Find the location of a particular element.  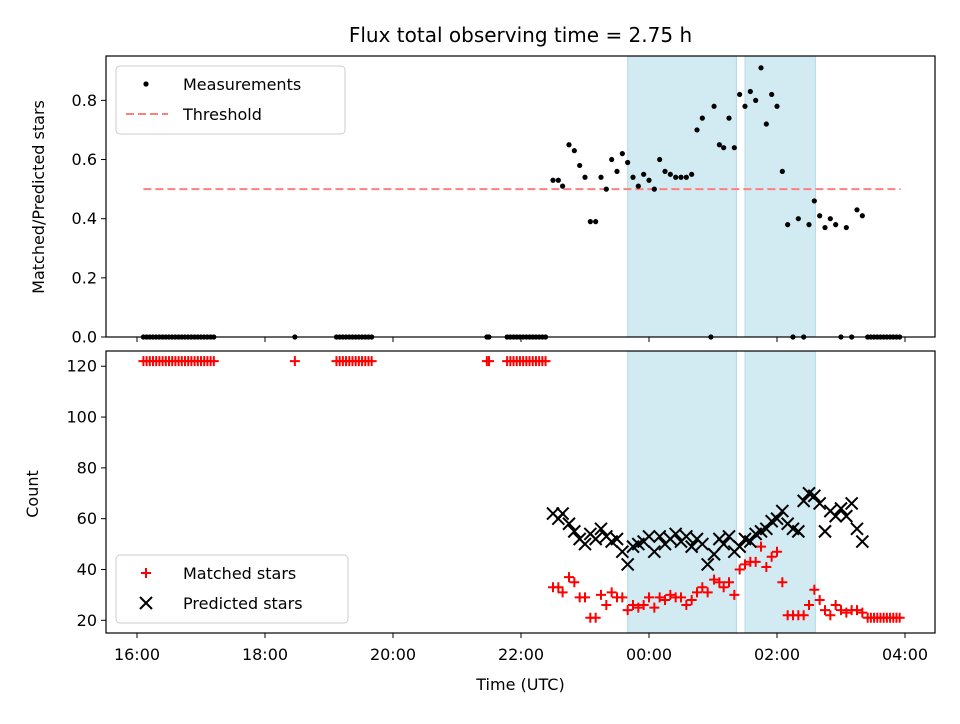

y-tick-label: 80 is located at coordinates (87, 467).